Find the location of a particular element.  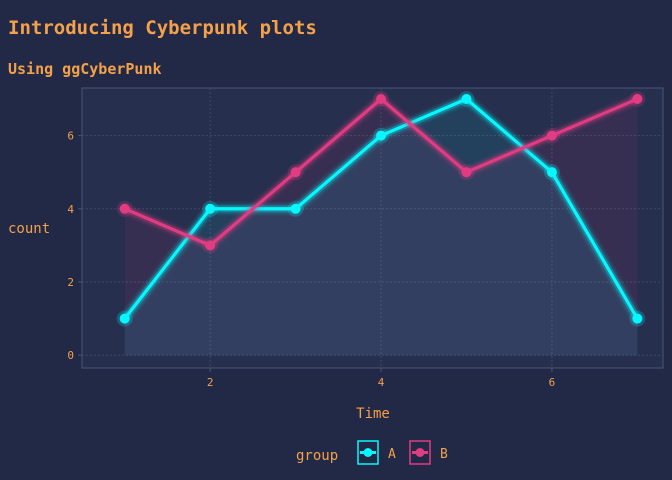

legend: group A B is located at coordinates (372, 452).